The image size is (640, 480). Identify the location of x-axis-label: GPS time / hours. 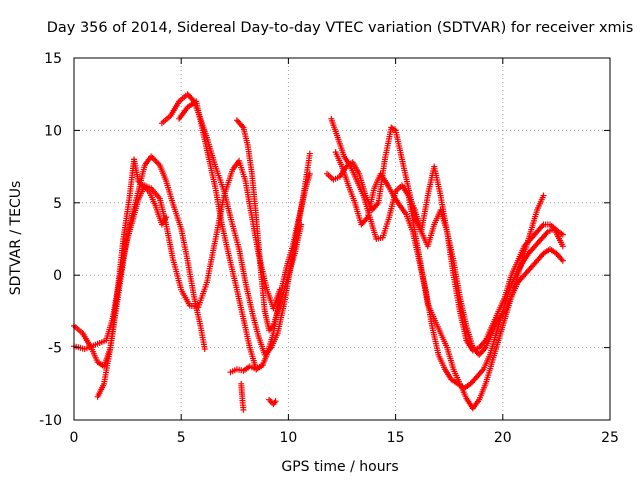
(339, 467).